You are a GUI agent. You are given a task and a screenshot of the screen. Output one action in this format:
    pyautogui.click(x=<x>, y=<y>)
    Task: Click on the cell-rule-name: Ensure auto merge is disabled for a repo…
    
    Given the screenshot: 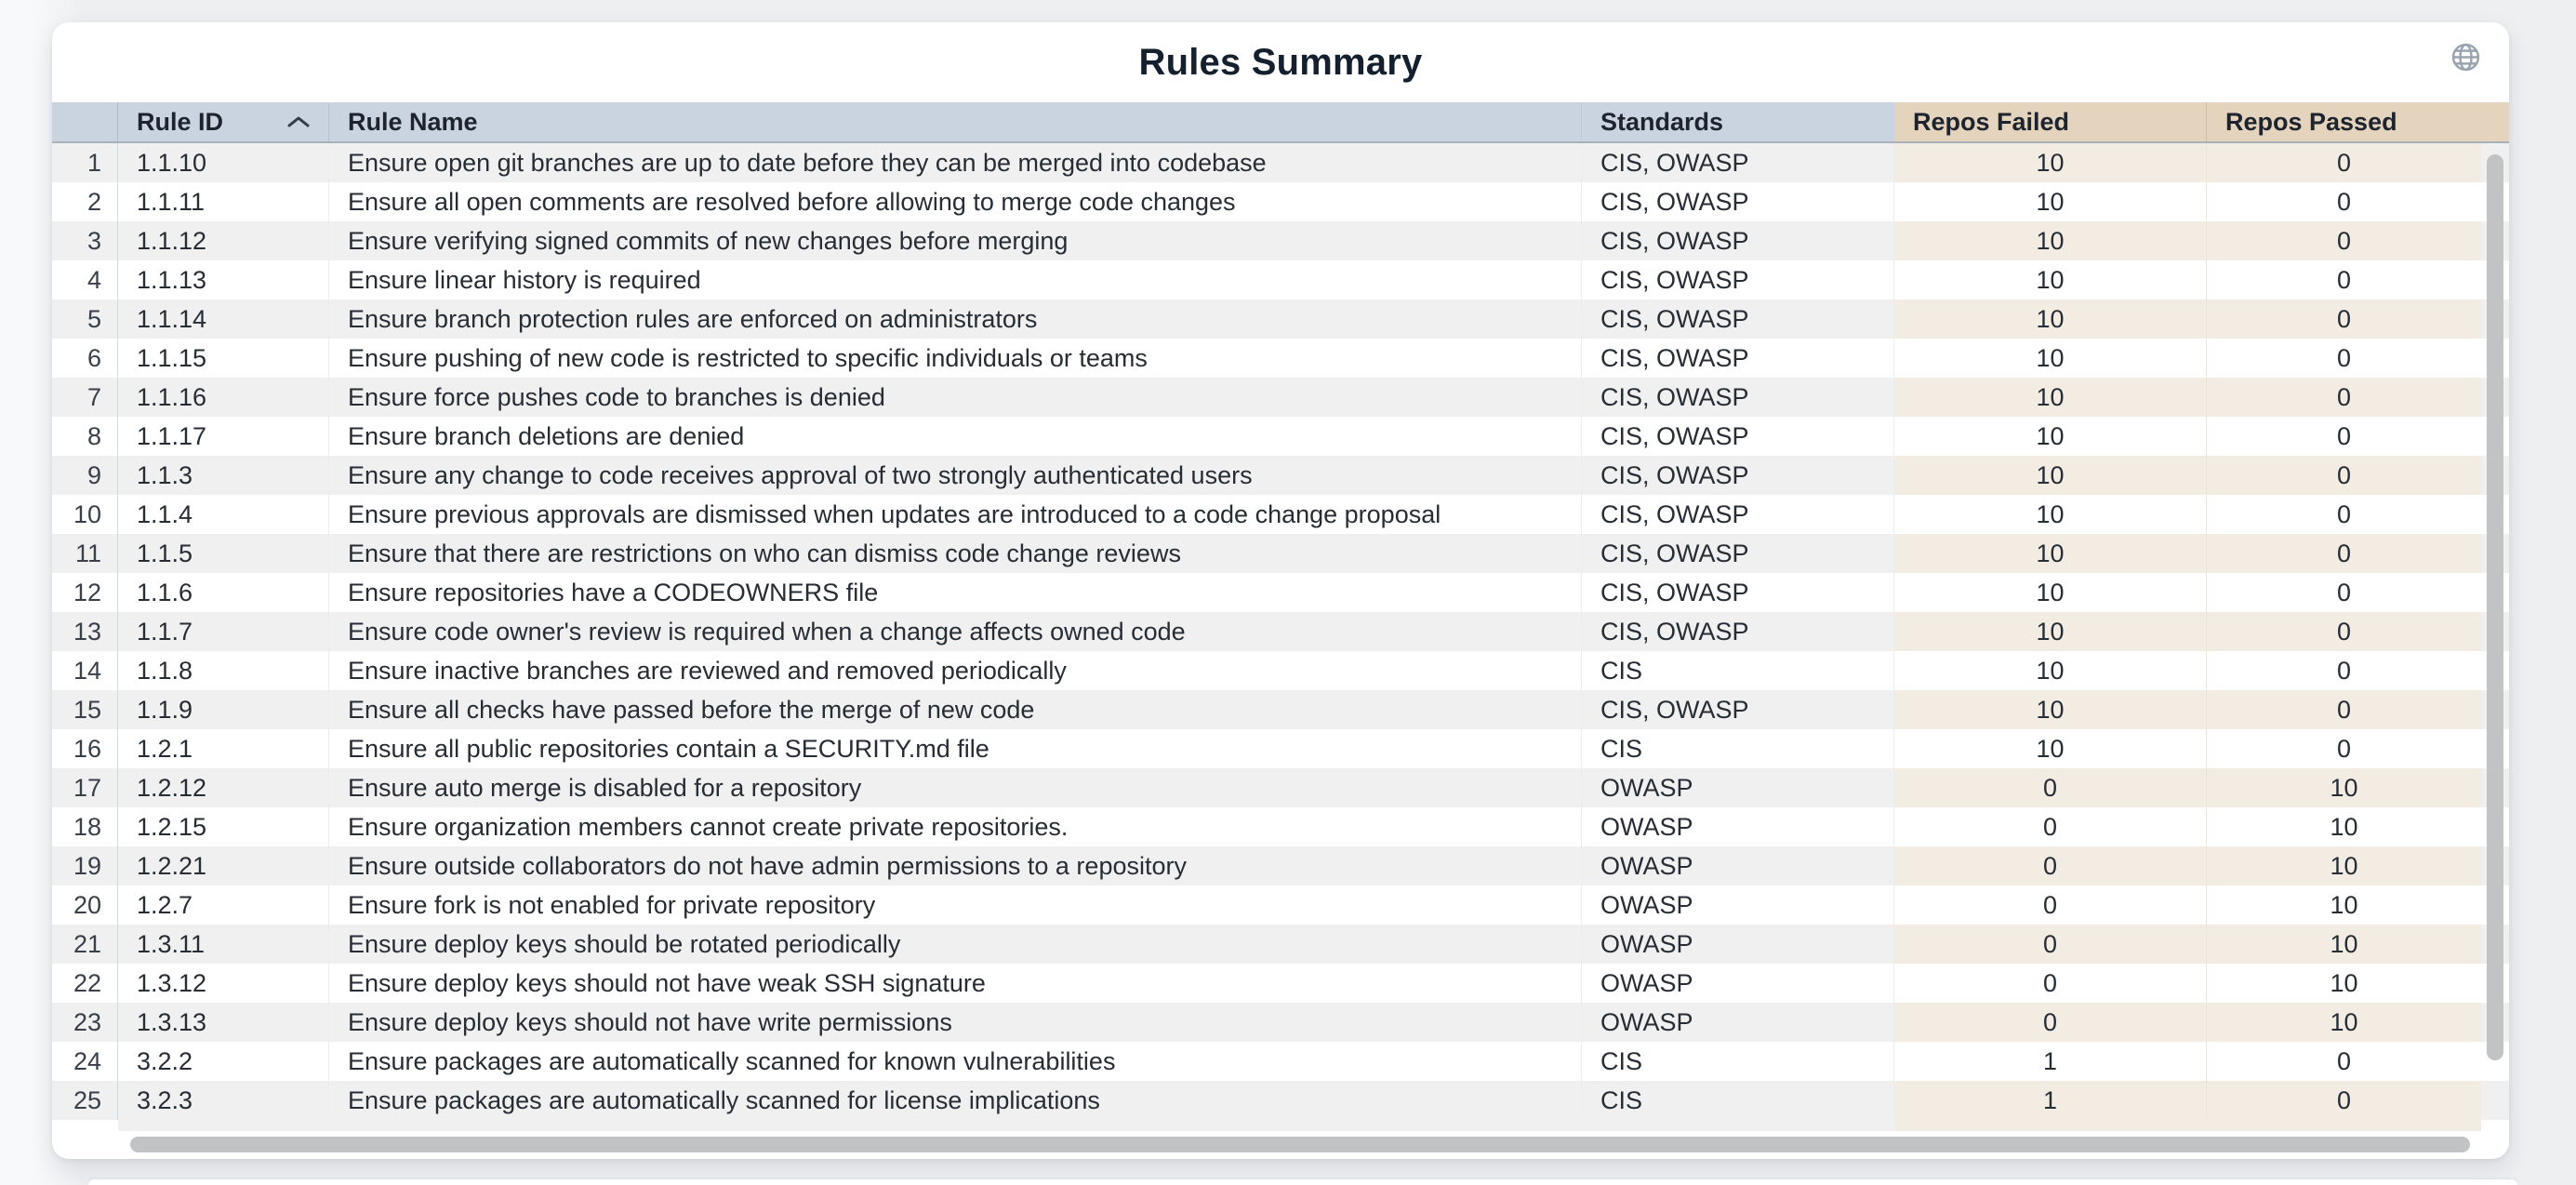 What is the action you would take?
    pyautogui.click(x=955, y=788)
    